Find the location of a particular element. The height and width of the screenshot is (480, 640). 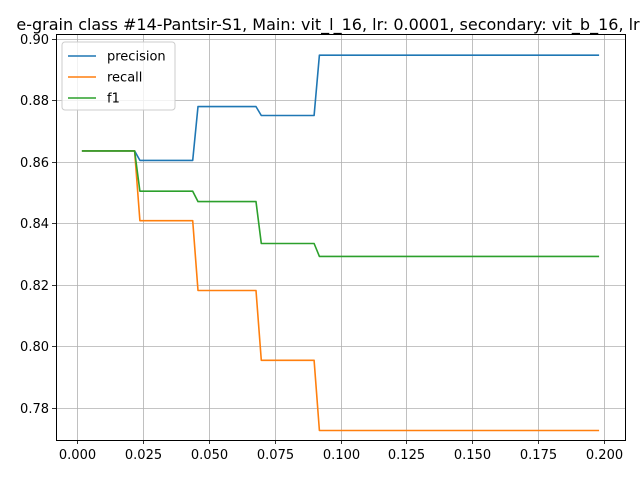

legend-box is located at coordinates (118, 76).